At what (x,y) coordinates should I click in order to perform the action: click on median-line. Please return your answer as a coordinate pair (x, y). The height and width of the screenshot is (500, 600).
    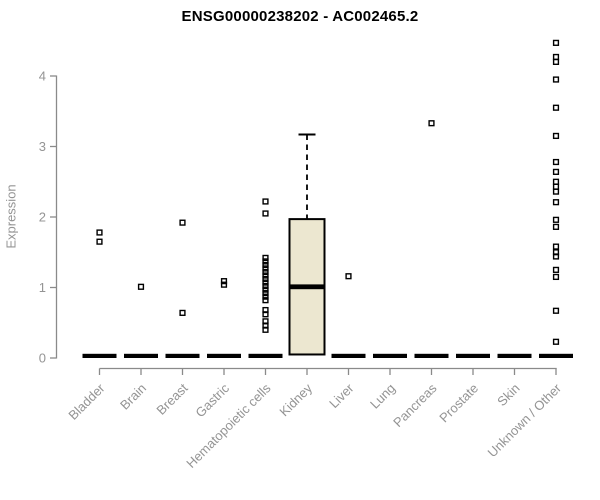
    Looking at the image, I should click on (307, 287).